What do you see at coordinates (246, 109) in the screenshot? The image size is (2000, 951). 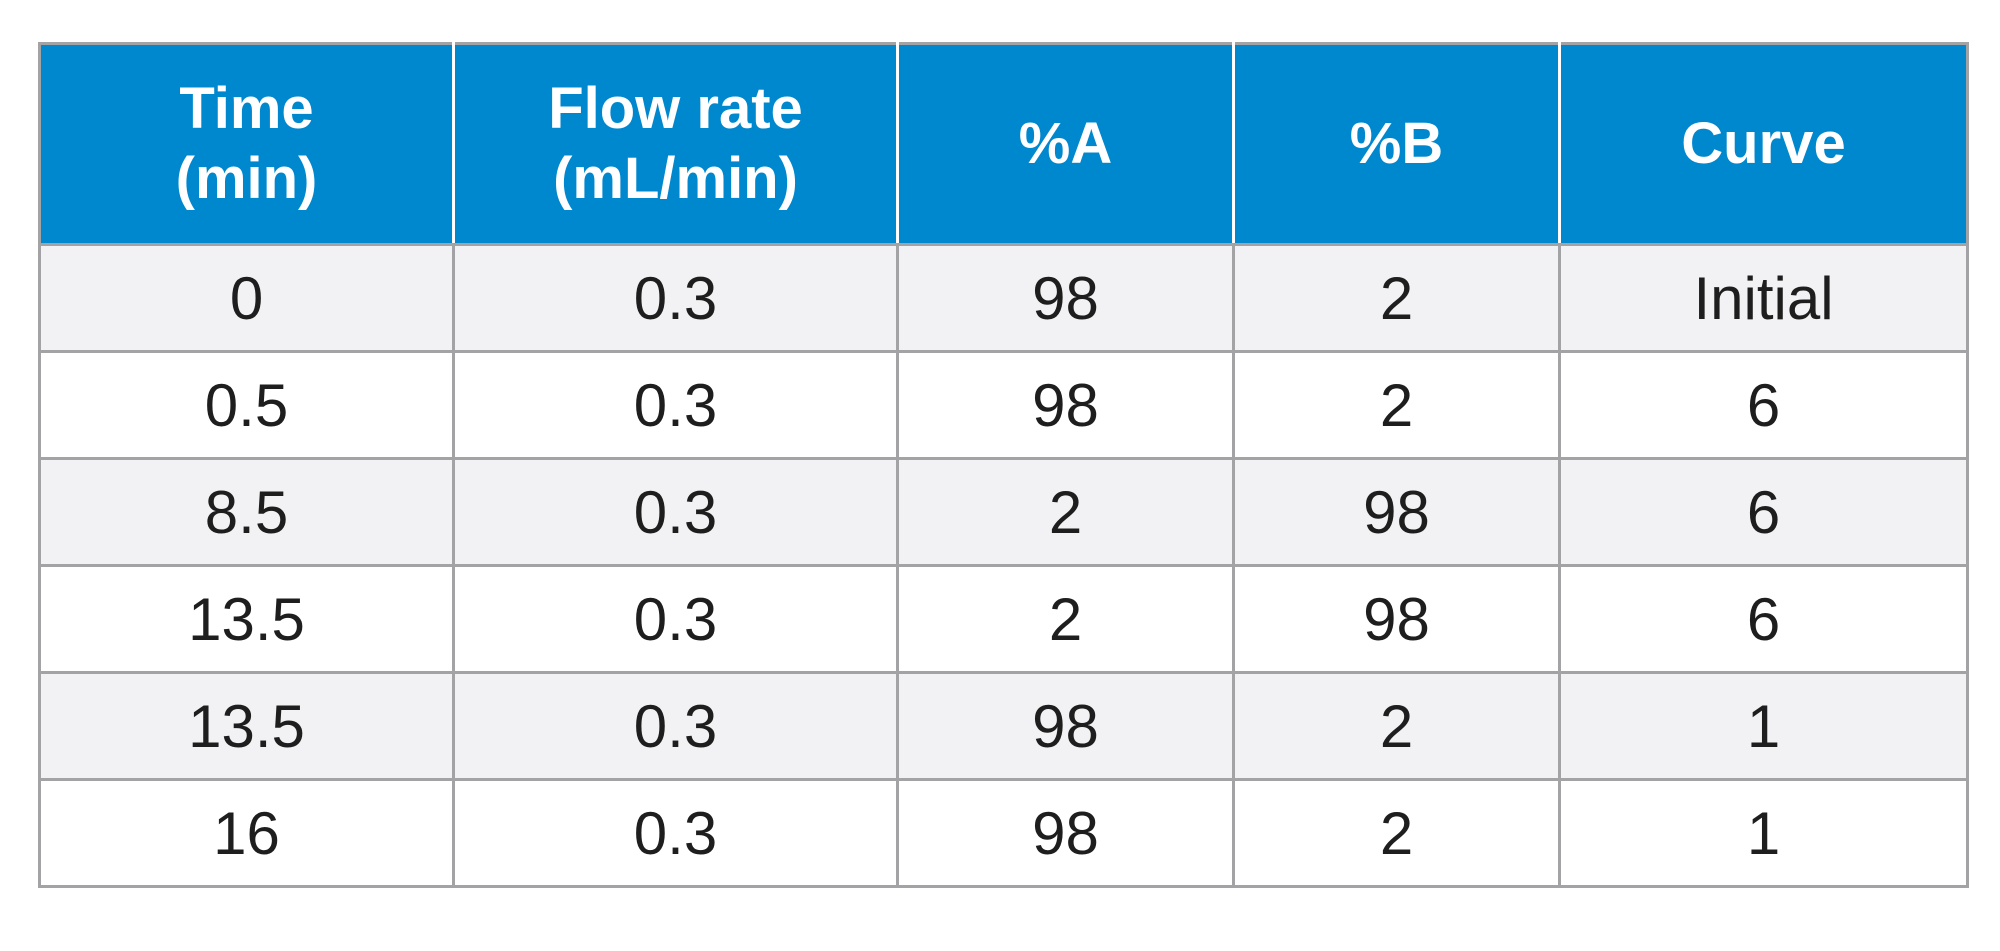 I see `header-time-label: Time` at bounding box center [246, 109].